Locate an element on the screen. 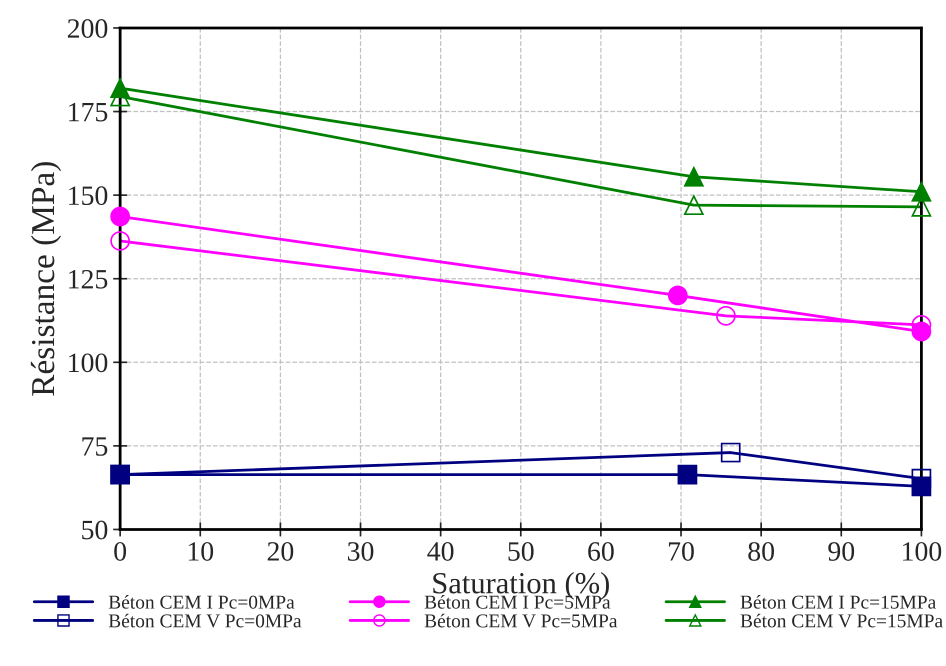 Image resolution: width=946 pixels, height=666 pixels. legend-label: Béton CEM I Pc=0MPa is located at coordinates (201, 602).